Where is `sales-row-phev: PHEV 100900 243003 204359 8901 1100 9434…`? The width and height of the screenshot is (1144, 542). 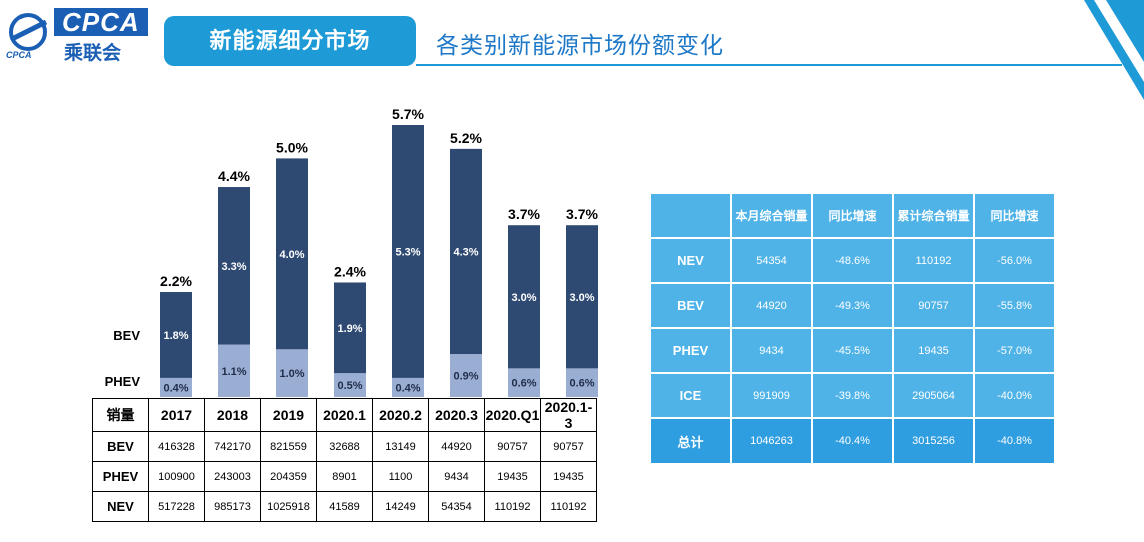 sales-row-phev: PHEV 100900 243003 204359 8901 1100 9434… is located at coordinates (344, 476).